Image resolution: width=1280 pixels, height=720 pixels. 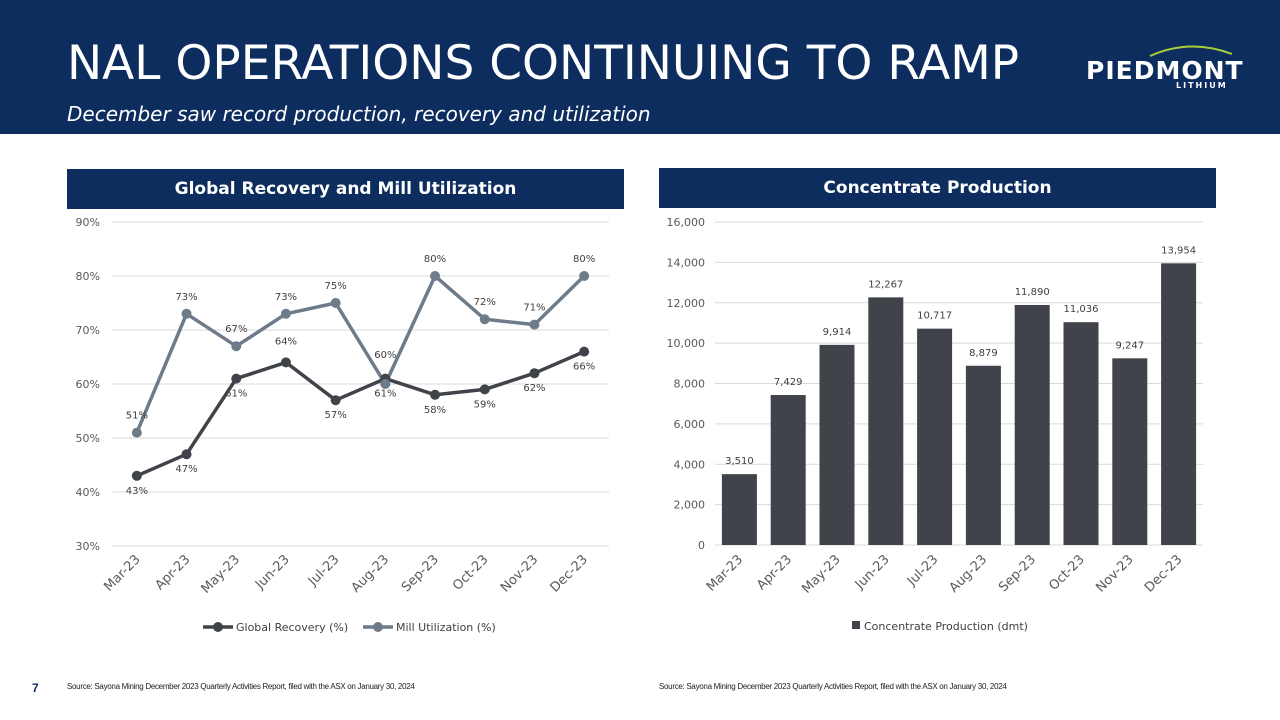 I want to click on data-label: 12,267, so click(x=885, y=284).